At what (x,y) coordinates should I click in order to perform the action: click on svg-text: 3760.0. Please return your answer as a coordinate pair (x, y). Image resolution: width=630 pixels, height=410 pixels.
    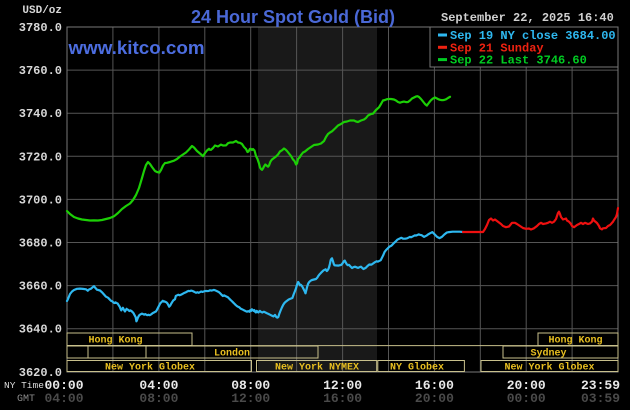
    Looking at the image, I should click on (40, 71).